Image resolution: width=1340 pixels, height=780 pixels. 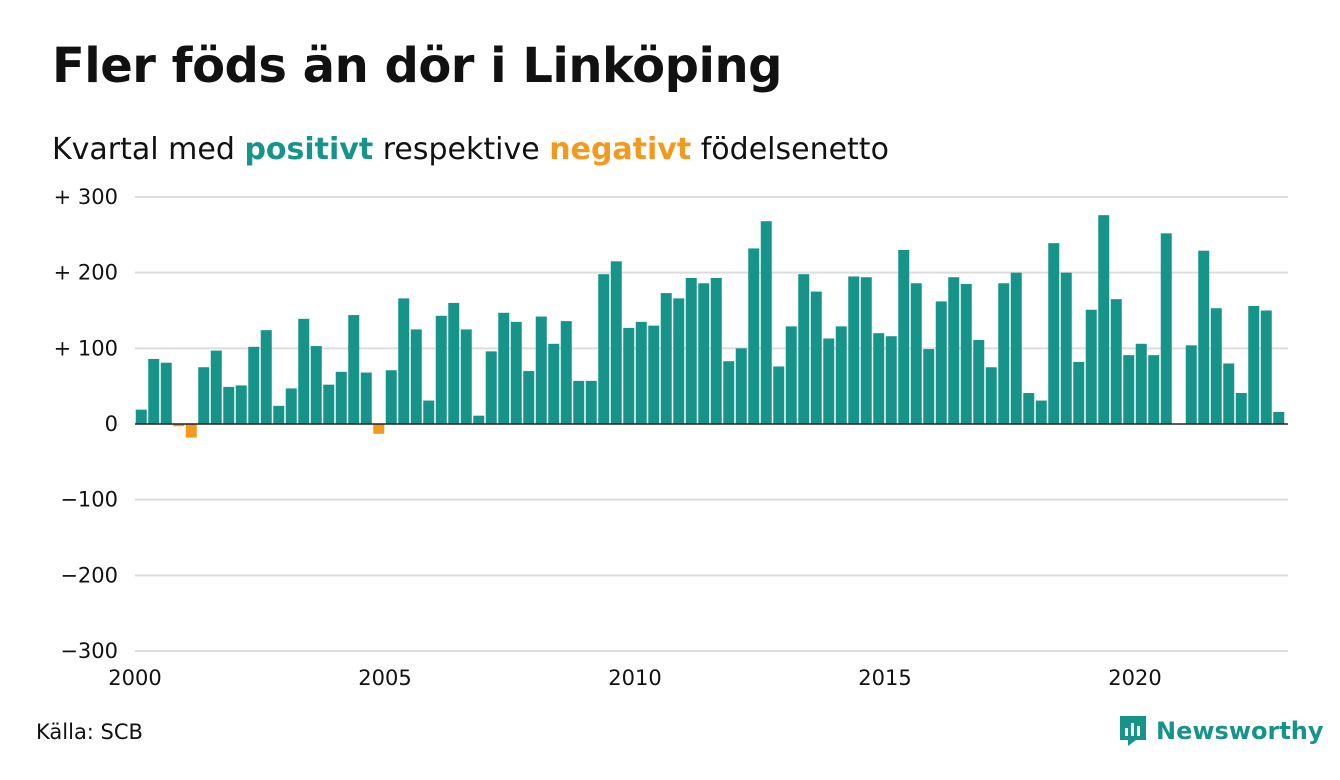 What do you see at coordinates (461, 149) in the screenshot?
I see `subtitle-middle: respektive` at bounding box center [461, 149].